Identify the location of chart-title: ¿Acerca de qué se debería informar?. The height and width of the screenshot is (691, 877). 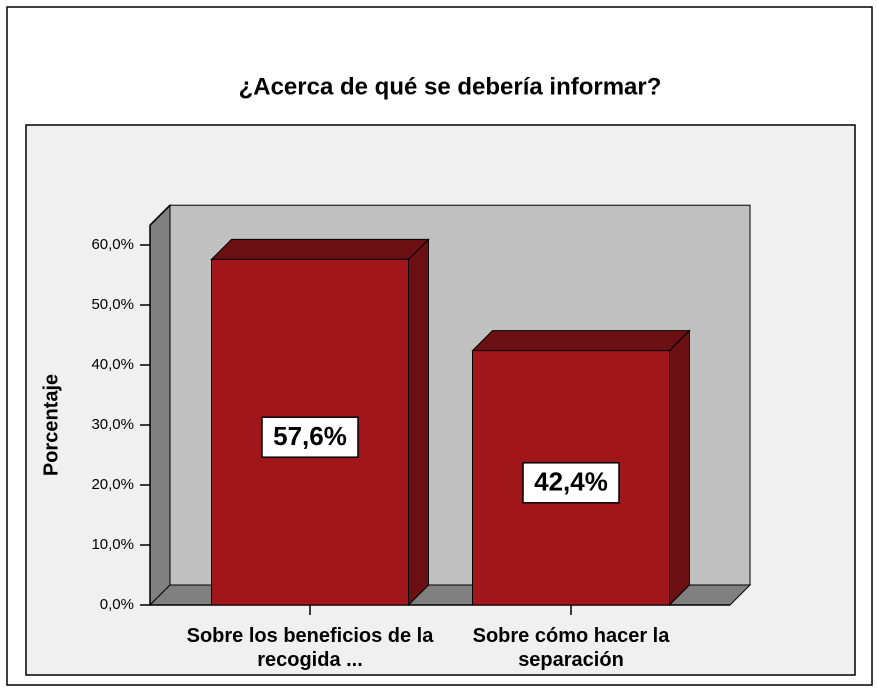
(450, 86).